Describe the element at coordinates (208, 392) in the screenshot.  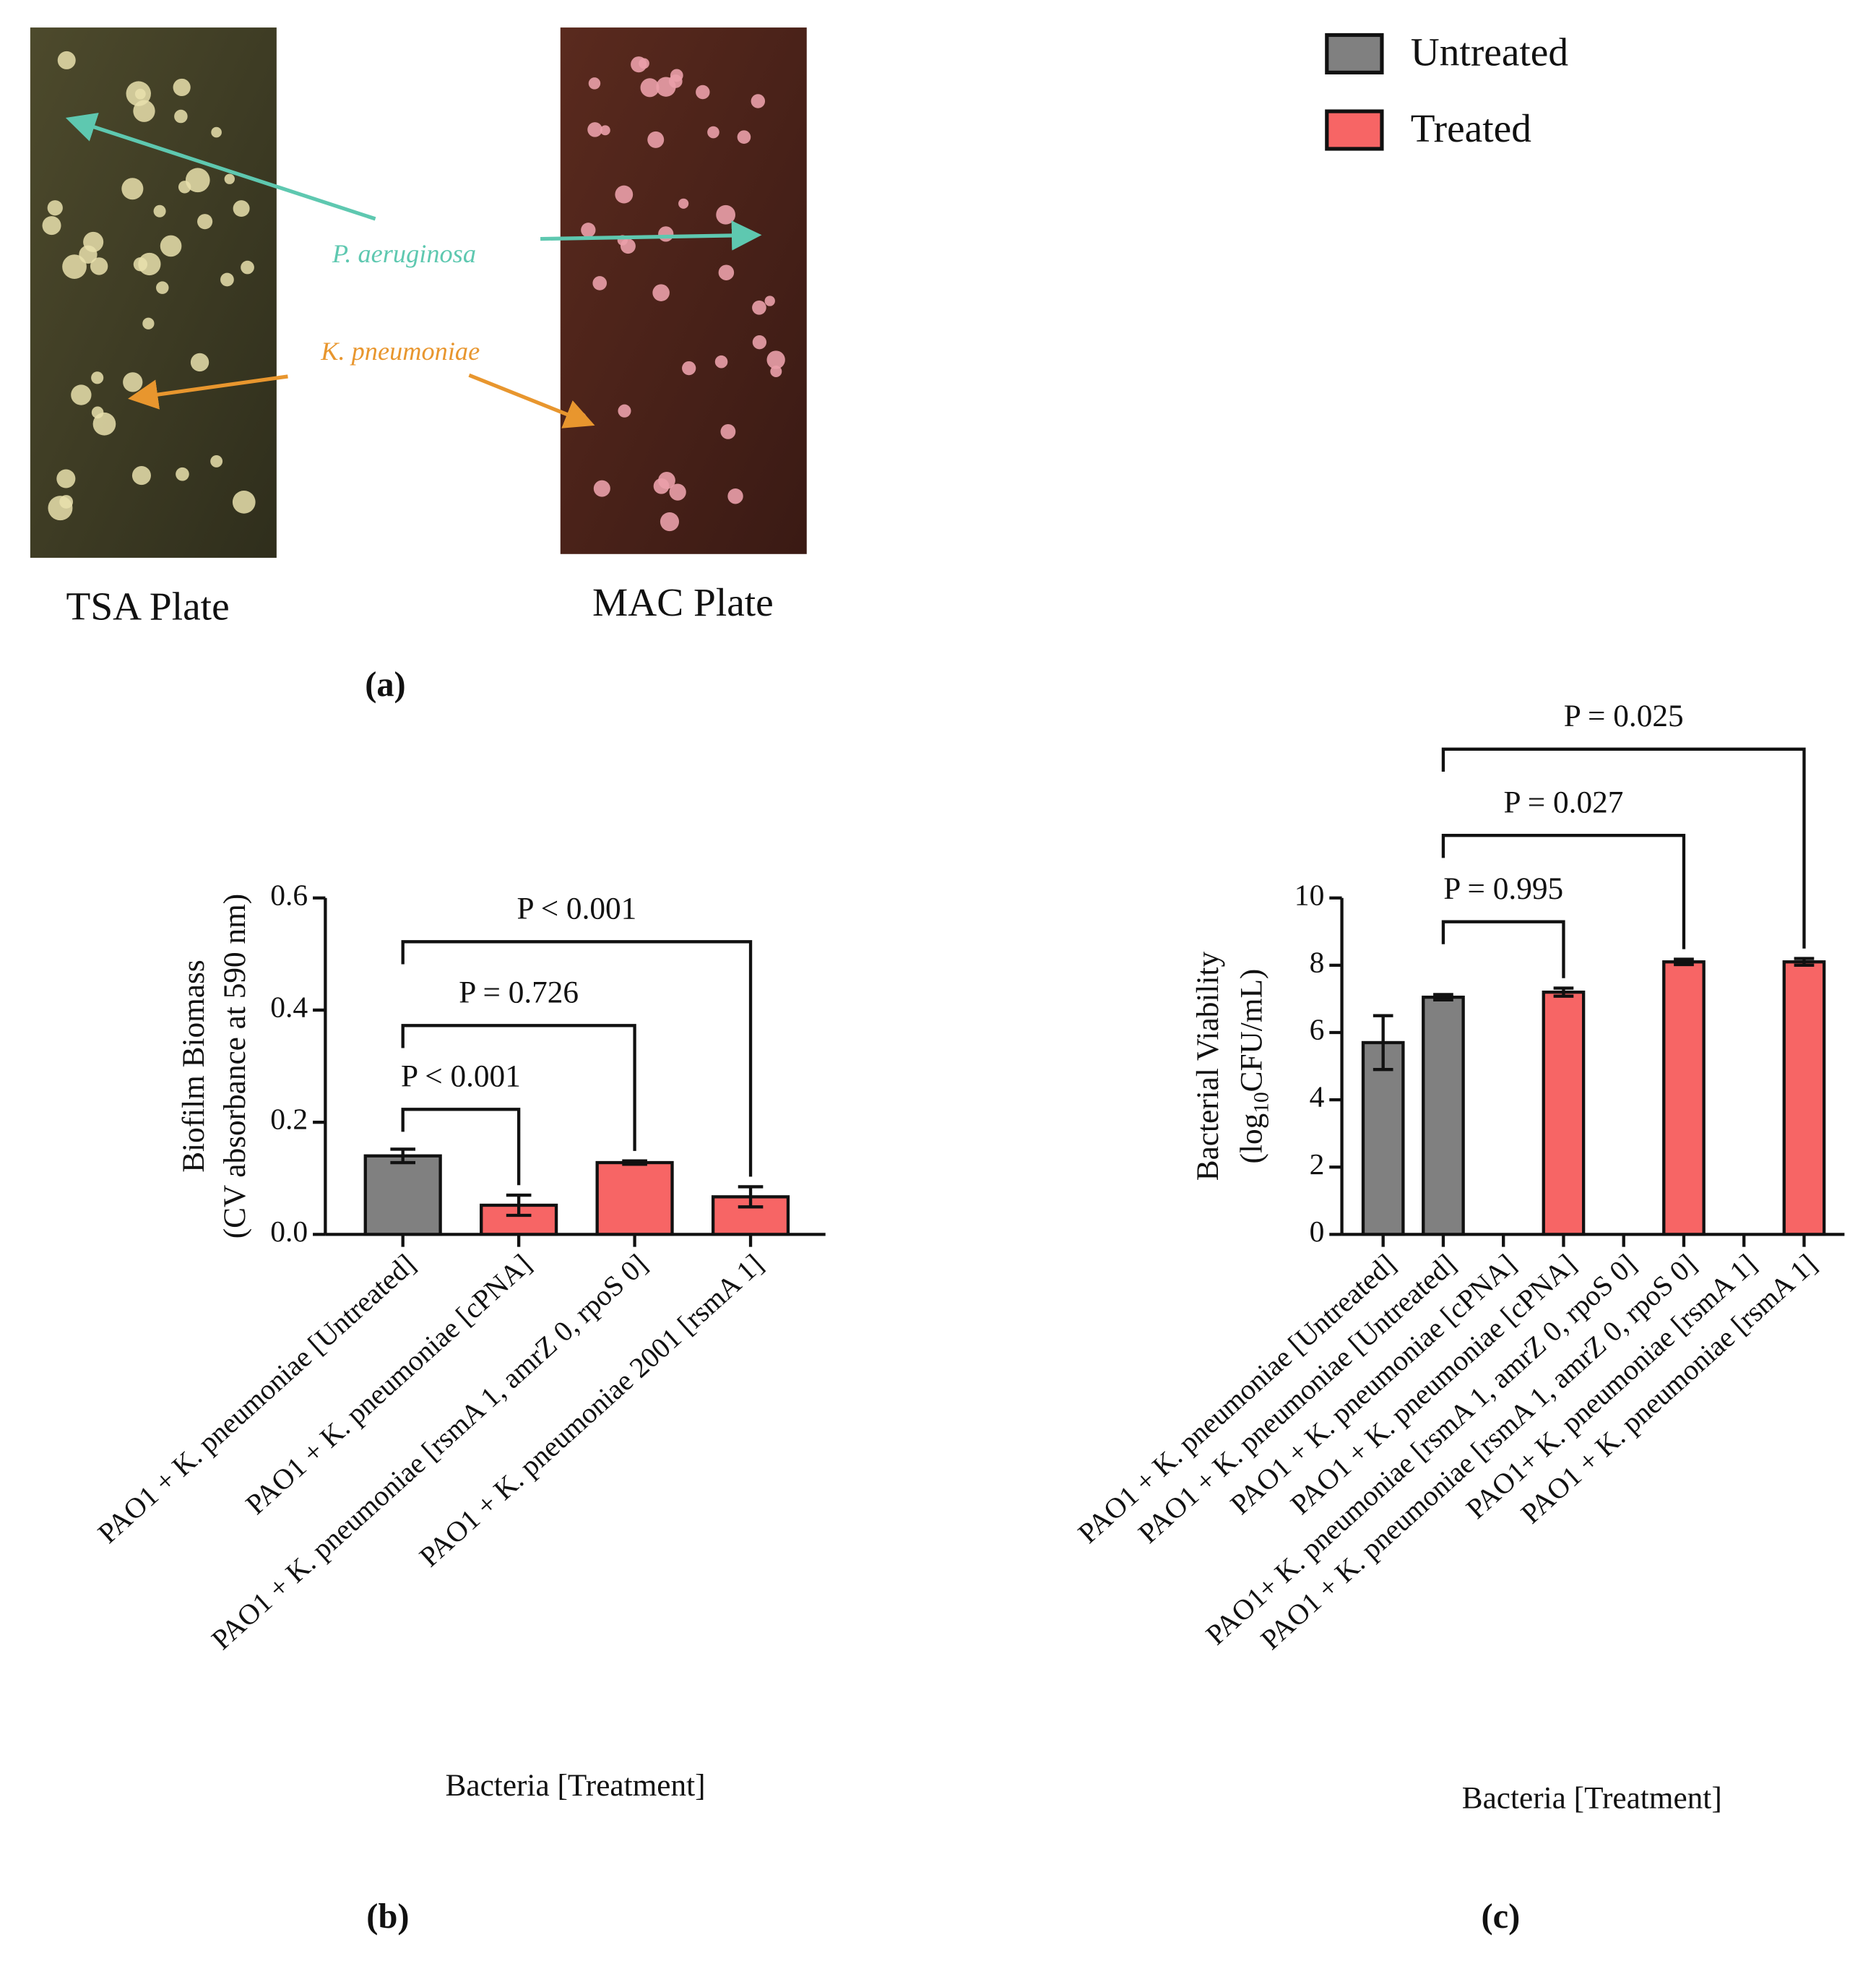
I see `arrow` at that location.